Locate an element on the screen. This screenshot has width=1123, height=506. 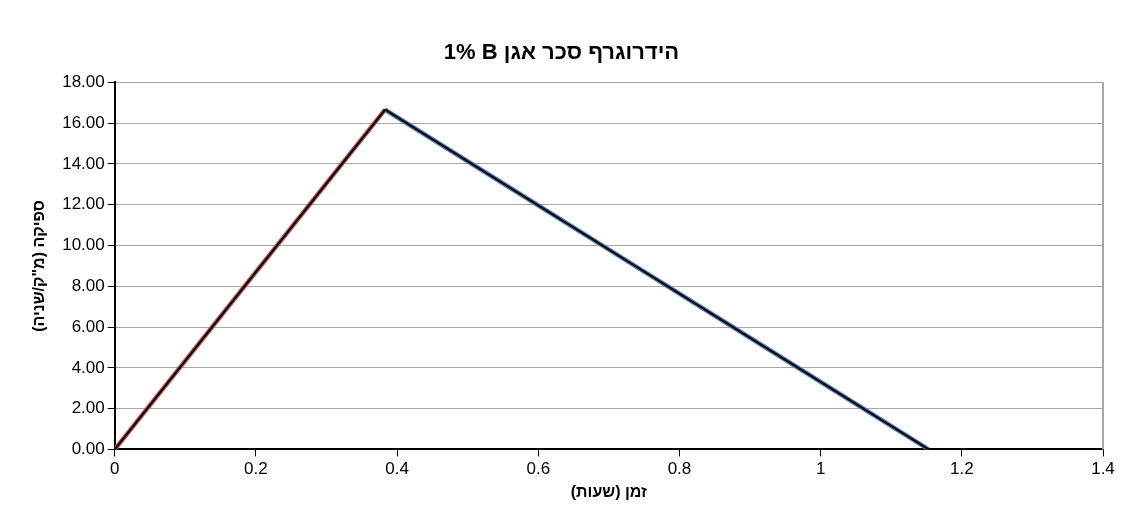
y-tick-label: 14.00 is located at coordinates (83, 163).